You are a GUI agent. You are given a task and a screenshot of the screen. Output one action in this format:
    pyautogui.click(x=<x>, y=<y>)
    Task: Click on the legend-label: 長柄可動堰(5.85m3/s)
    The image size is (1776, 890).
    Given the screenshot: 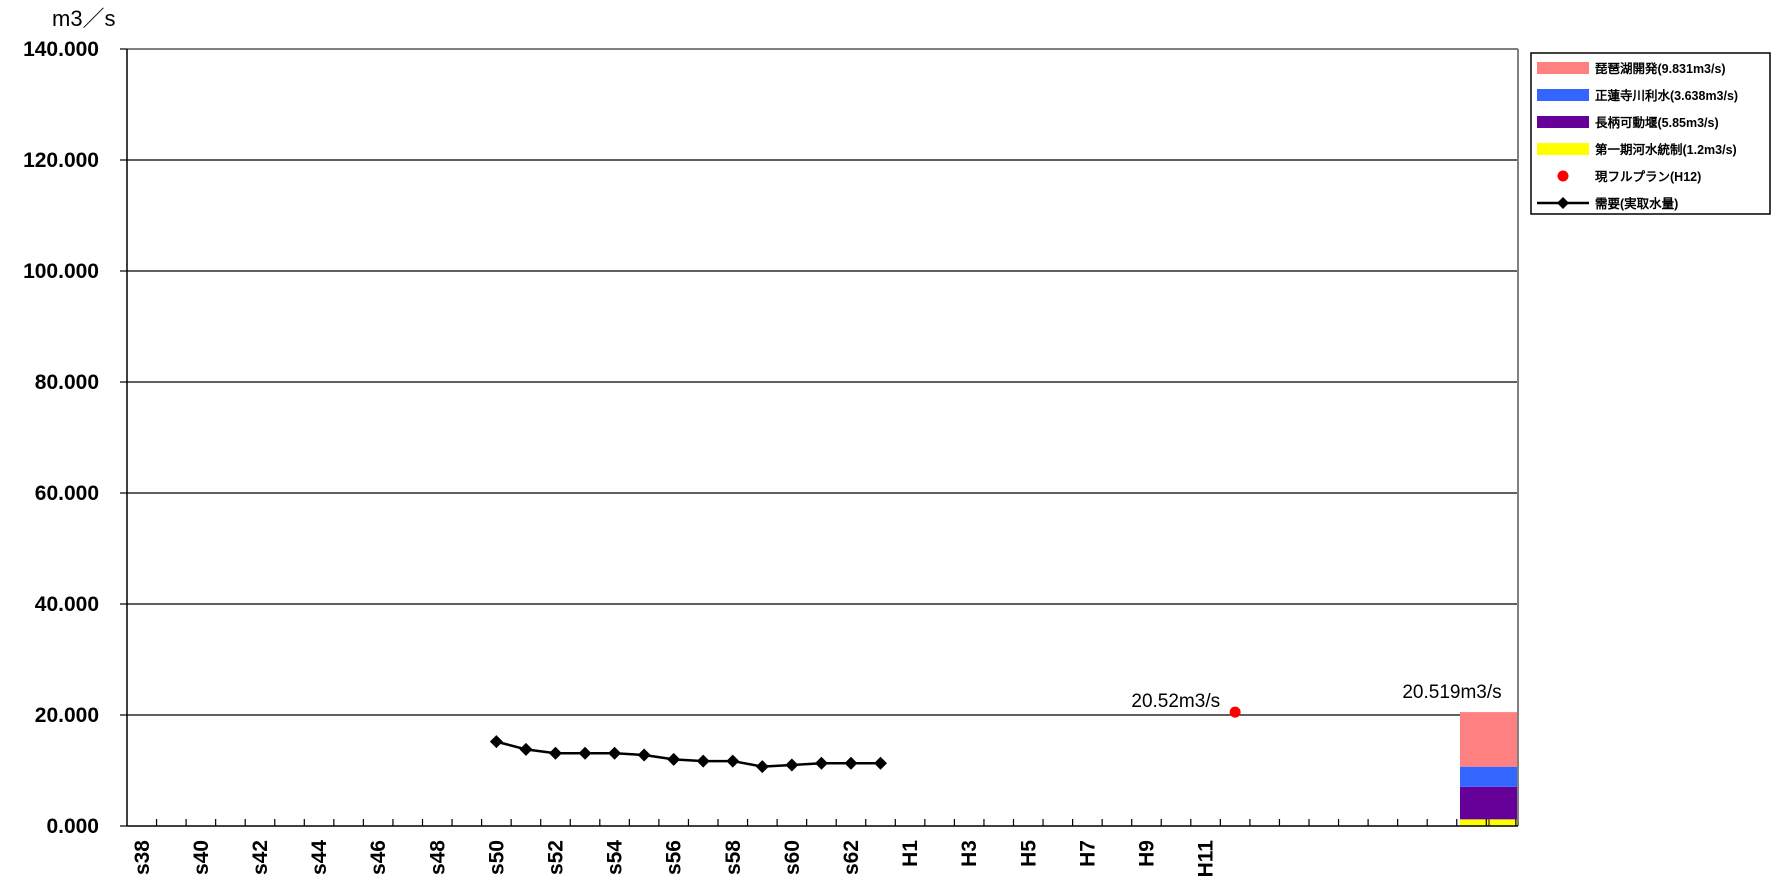 What is the action you would take?
    pyautogui.click(x=1657, y=122)
    